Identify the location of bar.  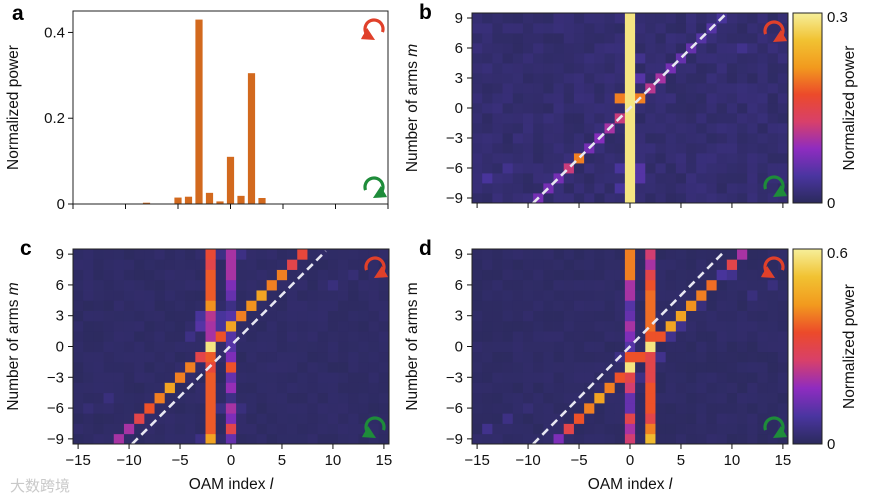
(146, 203).